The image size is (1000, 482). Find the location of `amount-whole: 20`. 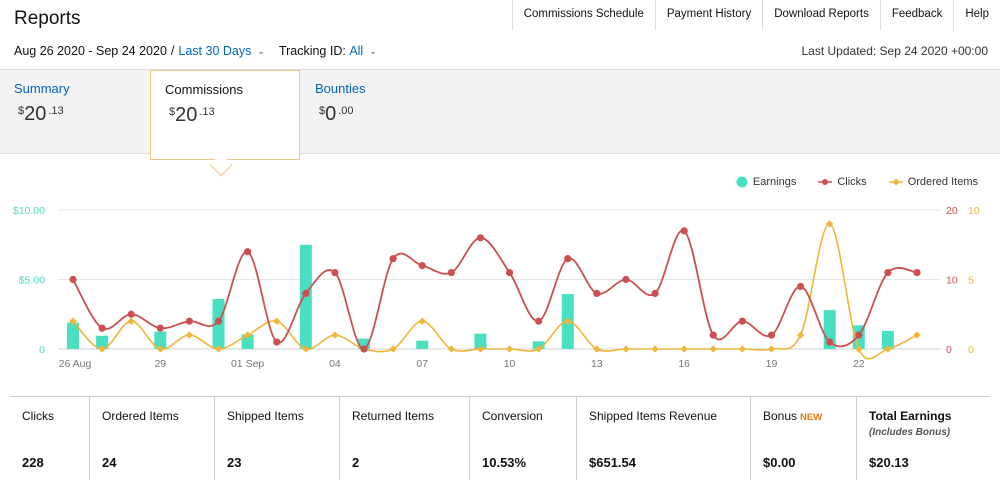

amount-whole: 20 is located at coordinates (35, 114).